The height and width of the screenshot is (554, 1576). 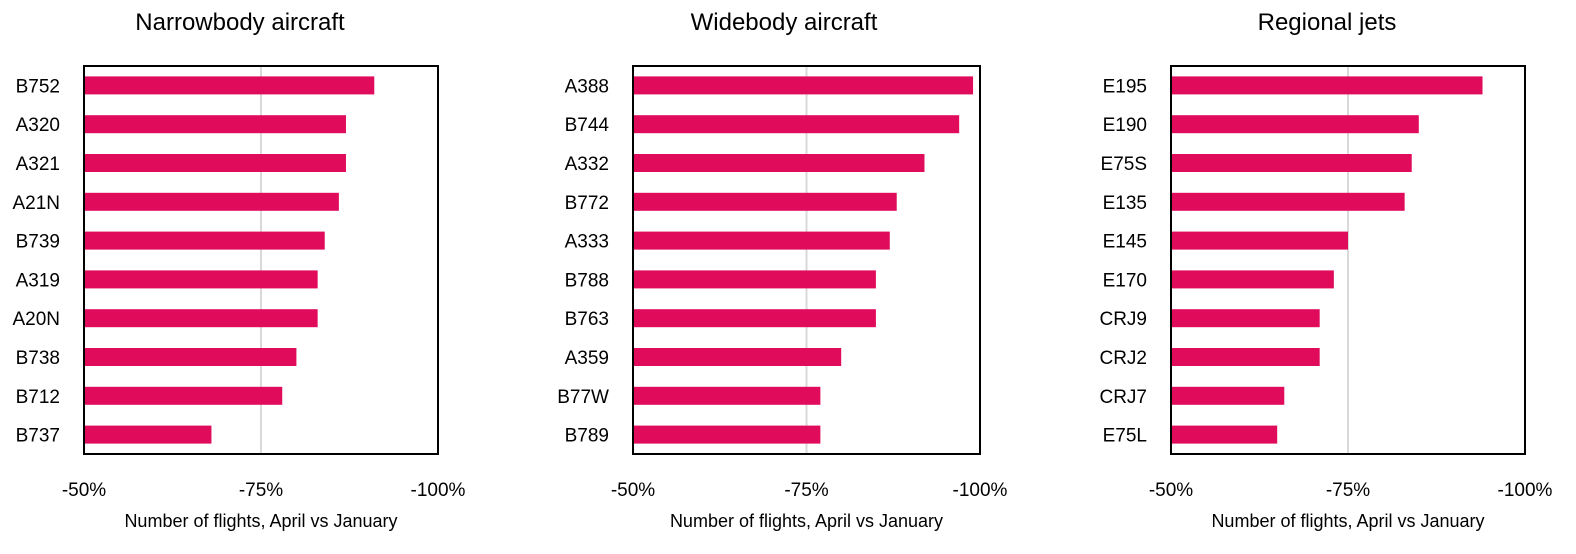 I want to click on category-label: A333, so click(x=587, y=242).